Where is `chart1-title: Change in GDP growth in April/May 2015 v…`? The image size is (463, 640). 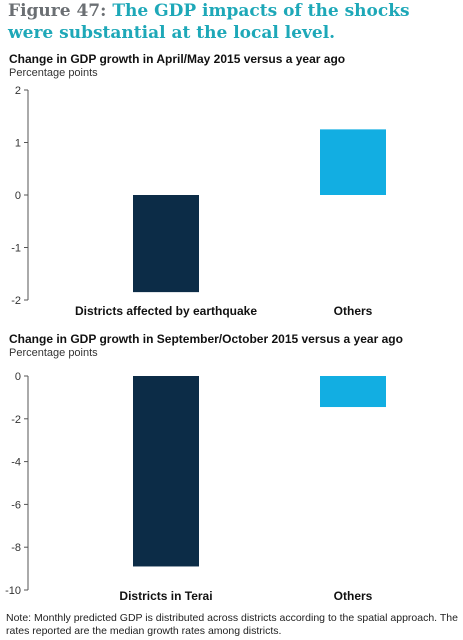
chart1-title: Change in GDP growth in April/May 2015 v… is located at coordinates (177, 59).